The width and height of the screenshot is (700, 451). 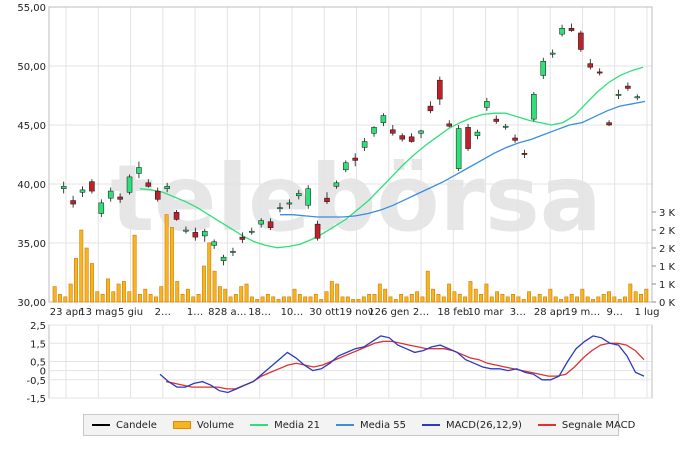 I want to click on x-tick-label: 28 apr, so click(x=550, y=312).